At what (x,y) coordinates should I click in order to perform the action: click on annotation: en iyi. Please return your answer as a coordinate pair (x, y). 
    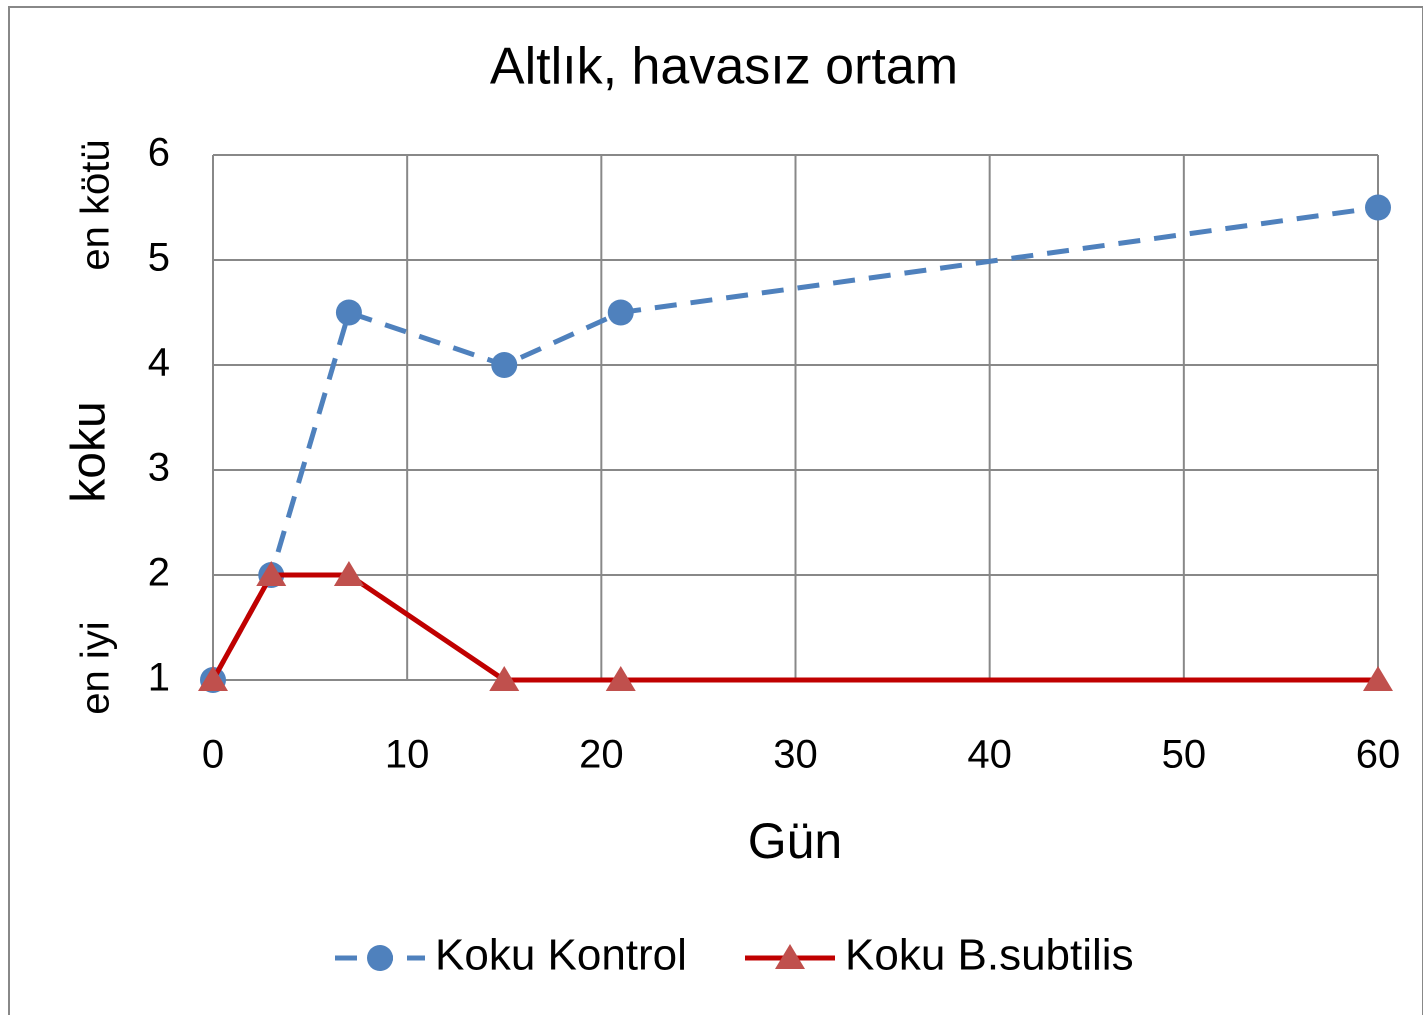
    Looking at the image, I should click on (96, 667).